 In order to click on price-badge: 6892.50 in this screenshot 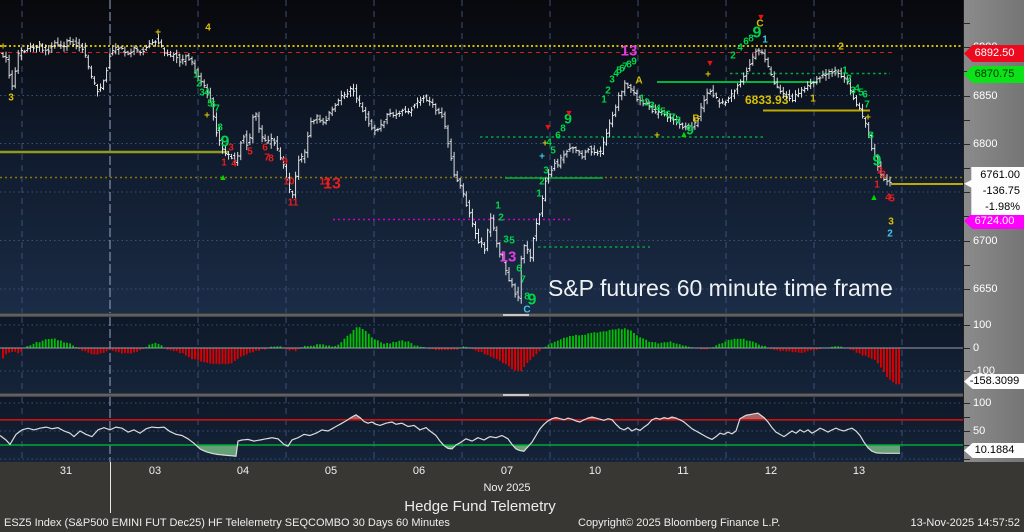, I will do `click(994, 53)`.